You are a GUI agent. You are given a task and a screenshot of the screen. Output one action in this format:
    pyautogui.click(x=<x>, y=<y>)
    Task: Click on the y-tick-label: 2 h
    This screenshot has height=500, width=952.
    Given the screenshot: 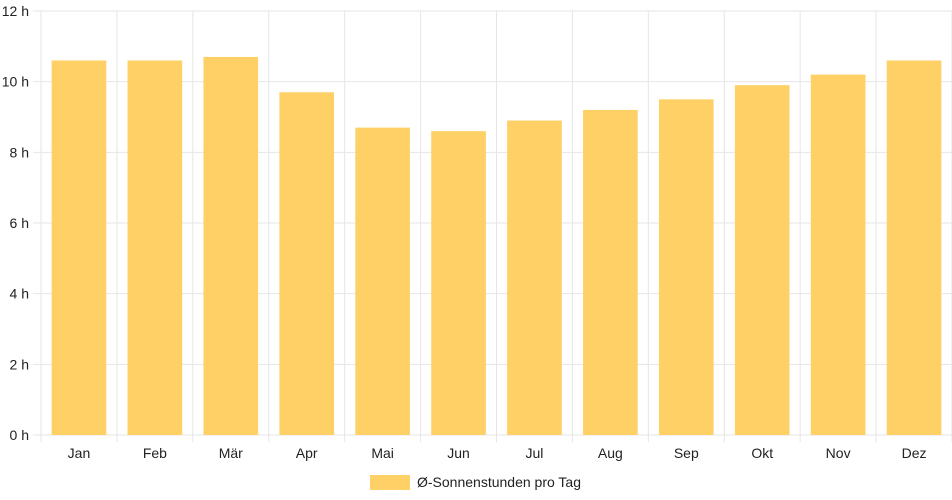 What is the action you would take?
    pyautogui.click(x=19, y=364)
    